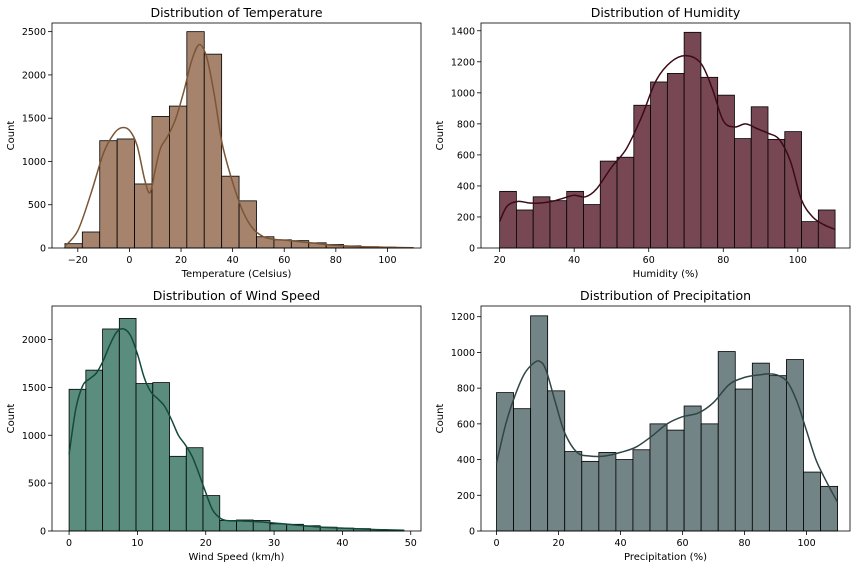  Describe the element at coordinates (466, 425) in the screenshot. I see `precipitation-y-ticks: 0 200 400 600 800 1000 1200` at that location.